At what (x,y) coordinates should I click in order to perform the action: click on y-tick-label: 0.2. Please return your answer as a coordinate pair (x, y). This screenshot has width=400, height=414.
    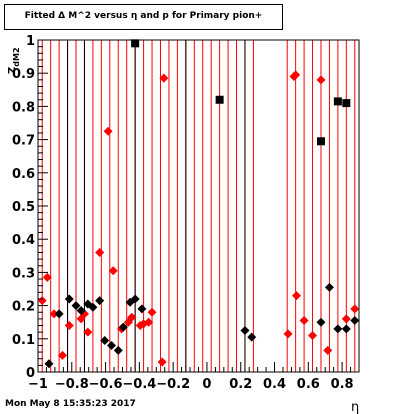
    Looking at the image, I should click on (23, 307).